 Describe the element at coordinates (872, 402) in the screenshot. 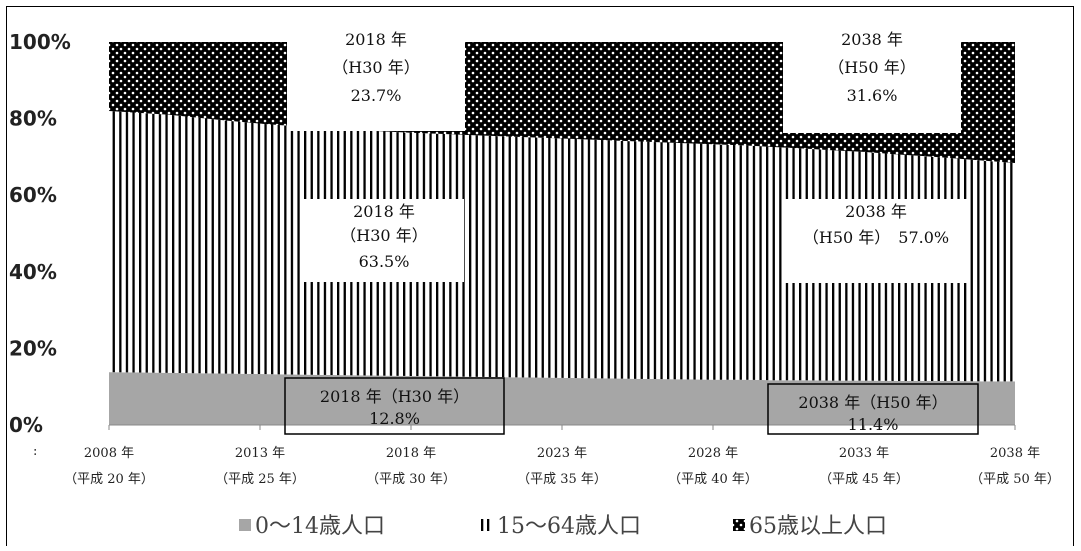

I see `annotation-line: 2038 年（H50 年）` at that location.